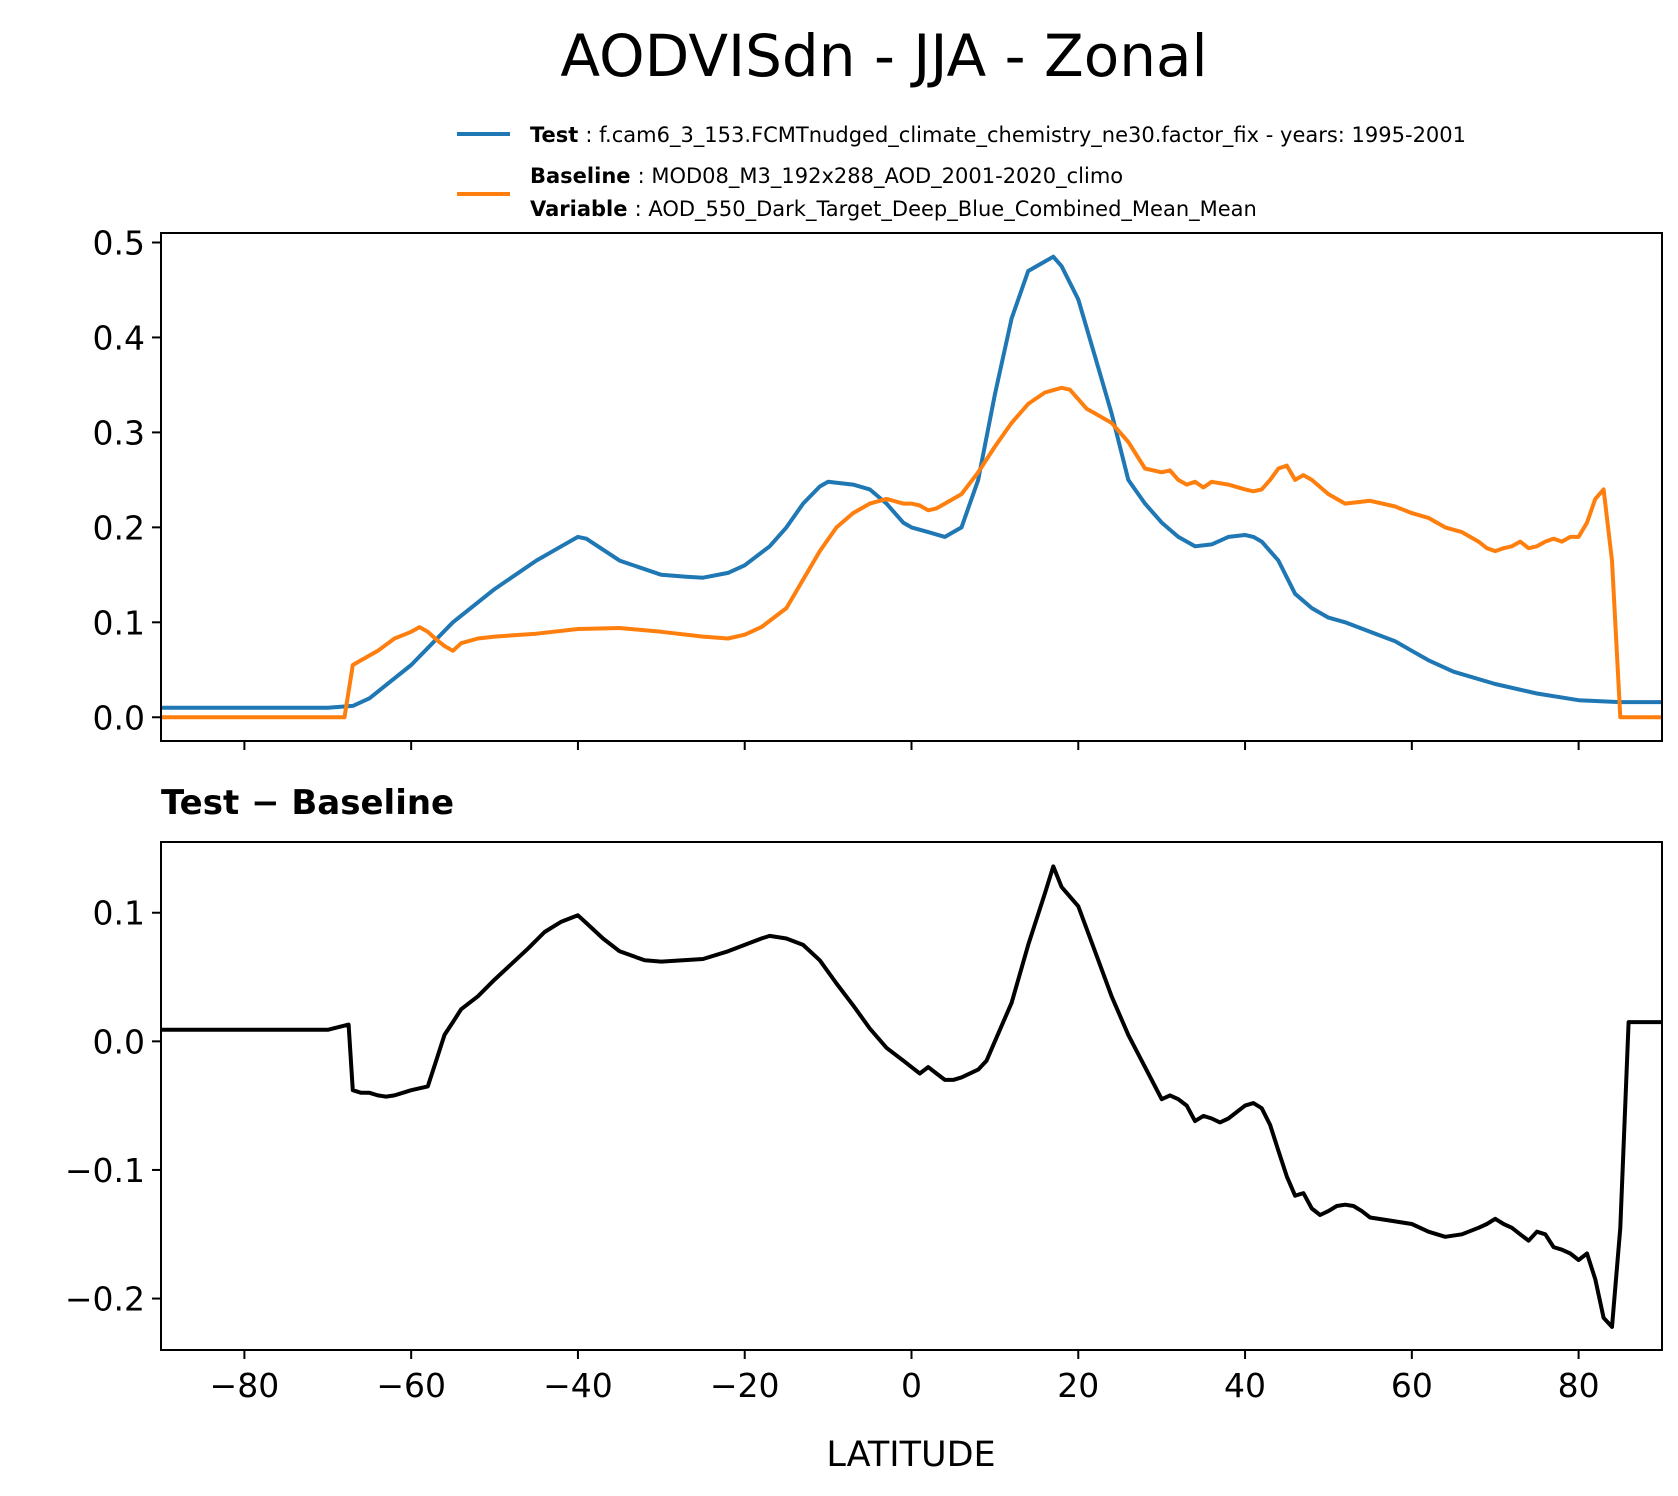 This screenshot has width=1678, height=1496. What do you see at coordinates (119, 432) in the screenshot?
I see `y-tick-label: 0.3` at bounding box center [119, 432].